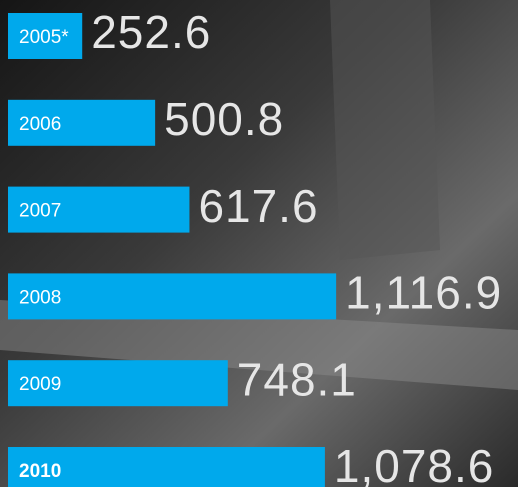 The image size is (518, 487). What do you see at coordinates (40, 471) in the screenshot?
I see `category-label: 2010` at bounding box center [40, 471].